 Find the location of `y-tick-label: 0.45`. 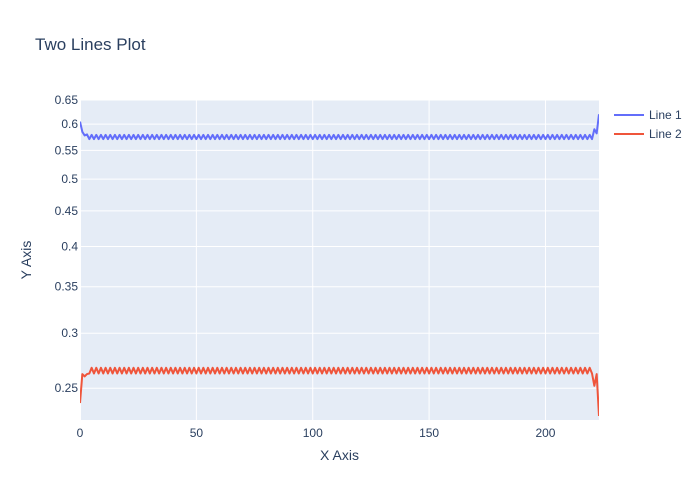

y-tick-label: 0.45 is located at coordinates (67, 211).